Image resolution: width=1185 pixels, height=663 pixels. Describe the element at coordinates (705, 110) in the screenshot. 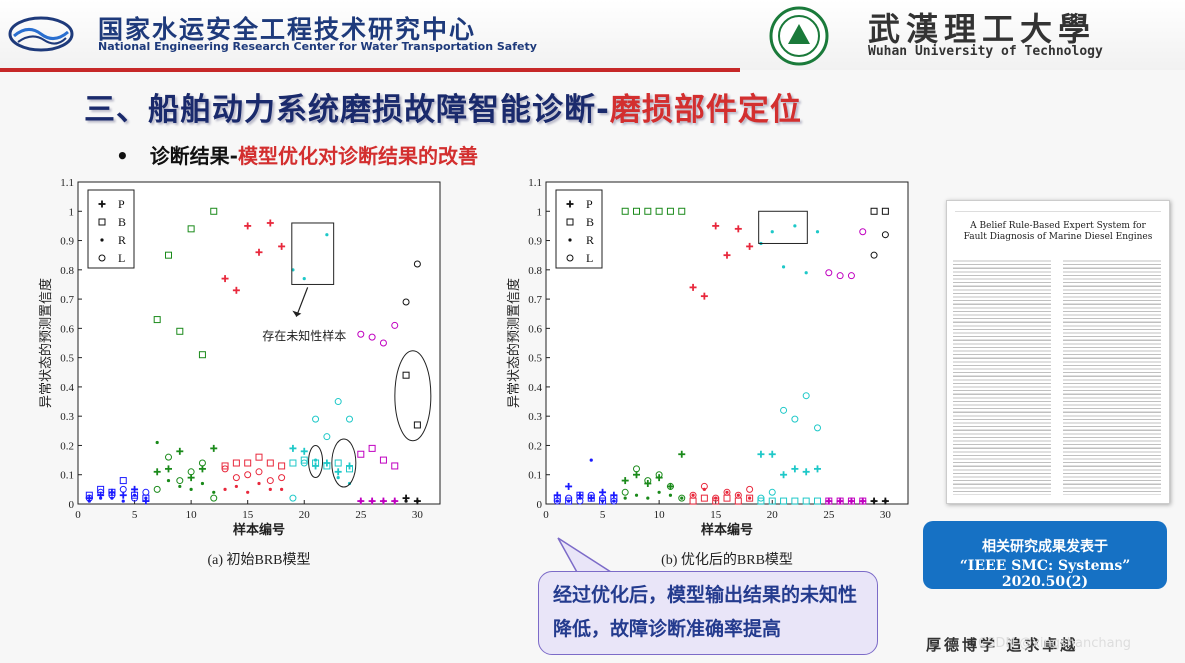

I see `slide-title-highlight: 磨损部件定位` at that location.